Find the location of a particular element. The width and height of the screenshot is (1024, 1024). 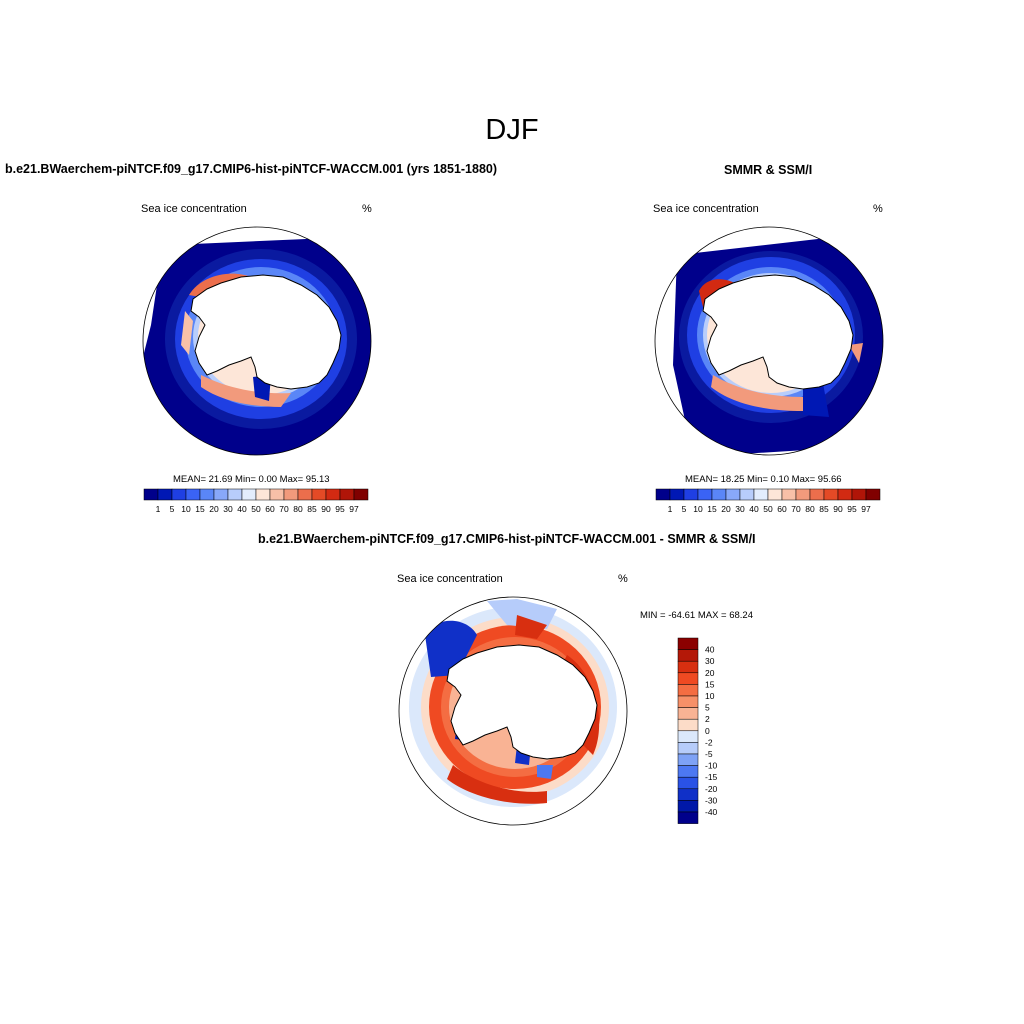

panel-2-colorbar-tick-label: 90 is located at coordinates (838, 509).